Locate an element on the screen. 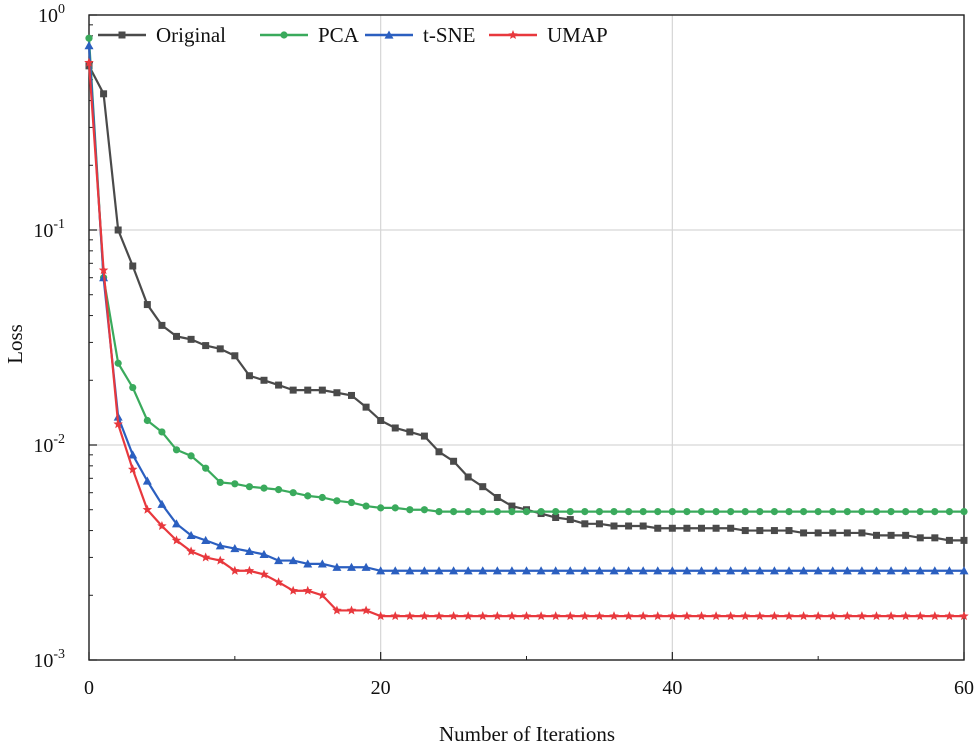 The height and width of the screenshot is (745, 980). y-axis-ticks: 10⁰ 10⁻¹ 10⁻² 10⁻³ is located at coordinates (65, 337).